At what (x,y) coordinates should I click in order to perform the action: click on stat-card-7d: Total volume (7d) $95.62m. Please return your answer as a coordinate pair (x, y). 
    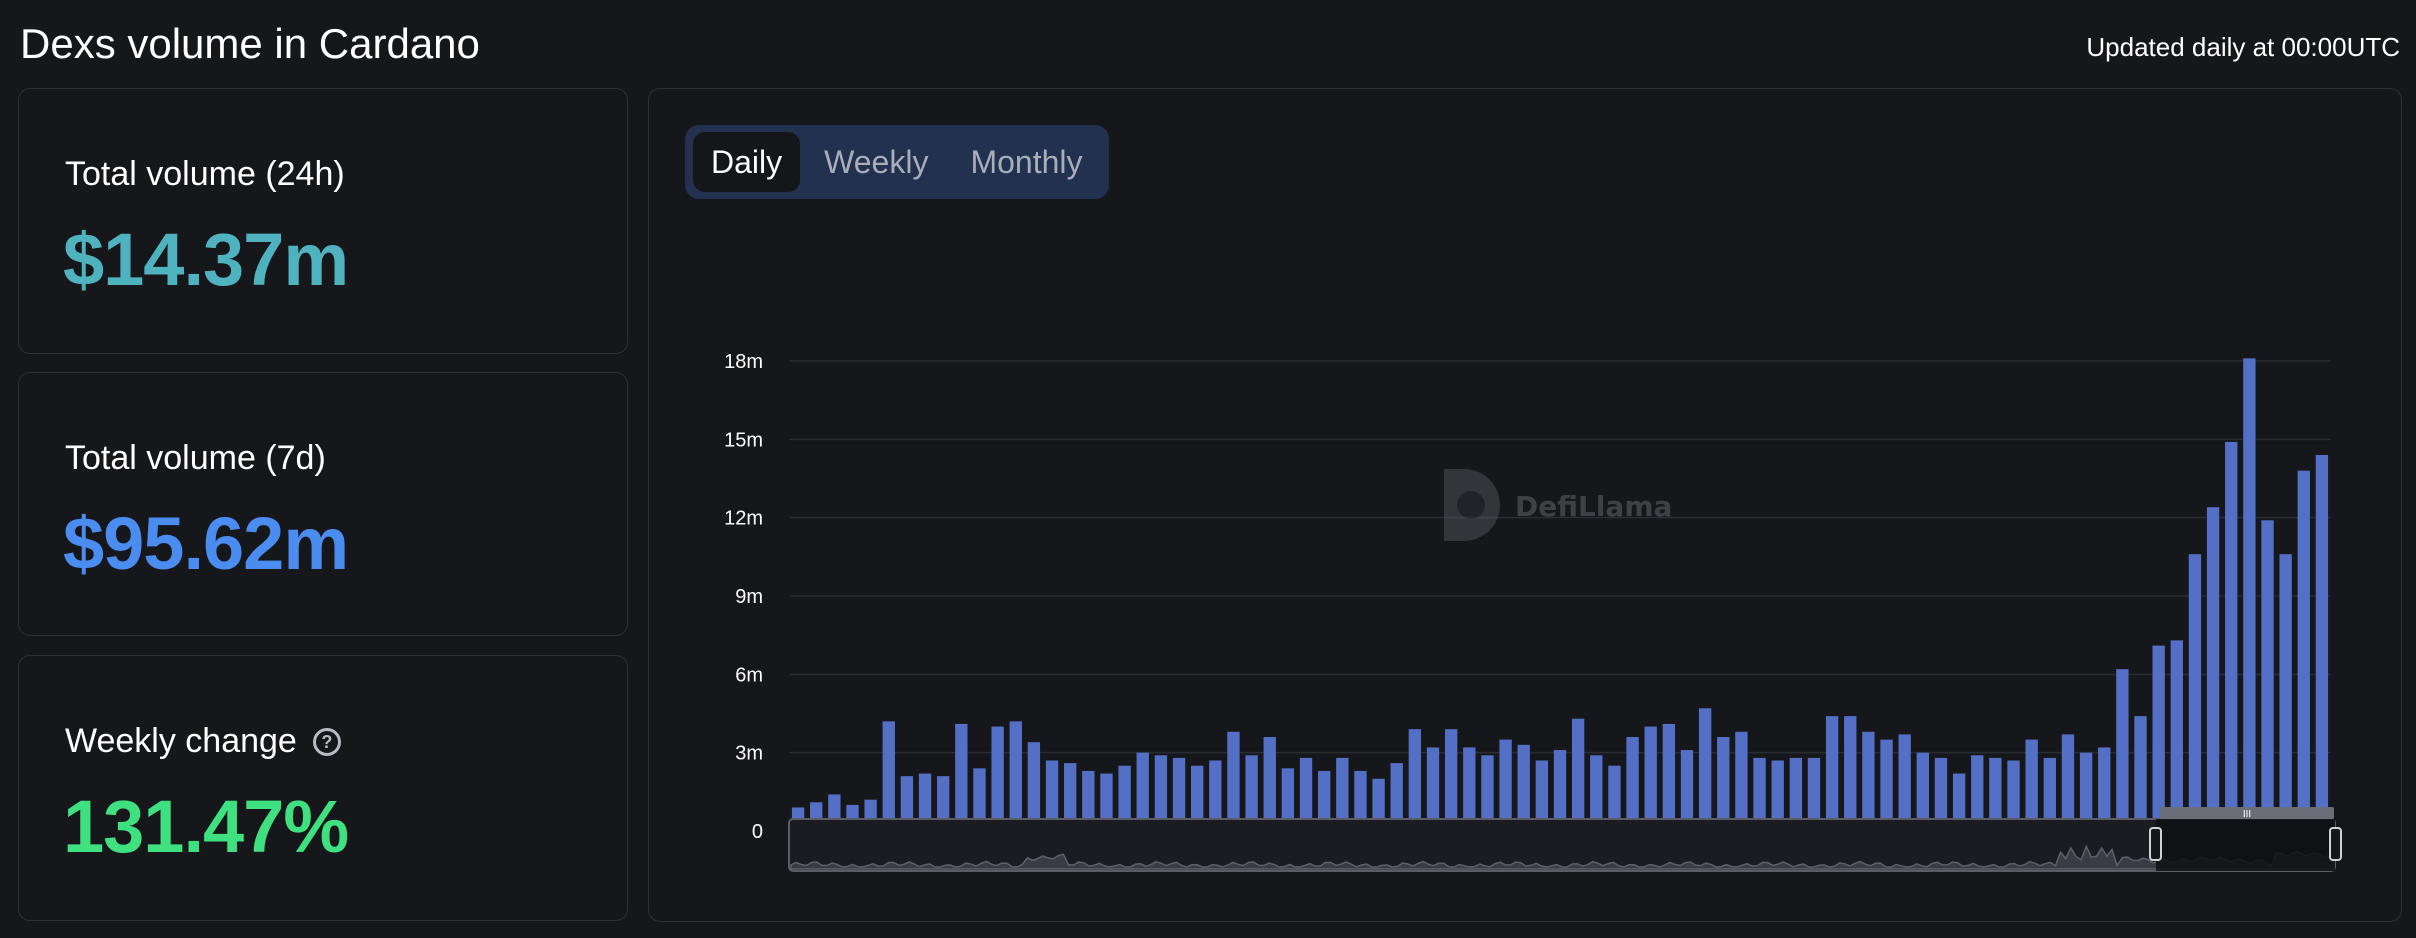
    Looking at the image, I should click on (323, 504).